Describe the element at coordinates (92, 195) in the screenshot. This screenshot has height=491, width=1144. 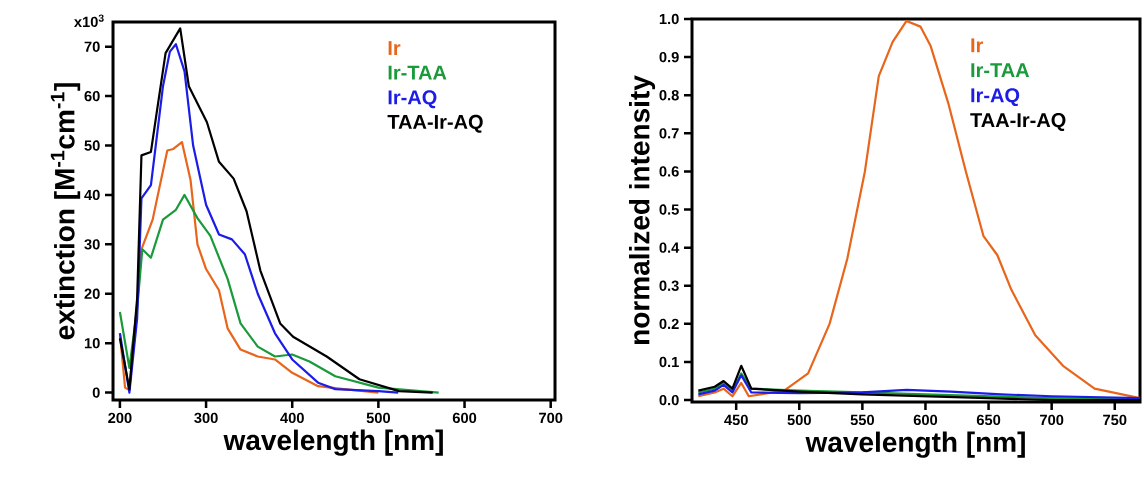
I see `y-tick-label: 40` at that location.